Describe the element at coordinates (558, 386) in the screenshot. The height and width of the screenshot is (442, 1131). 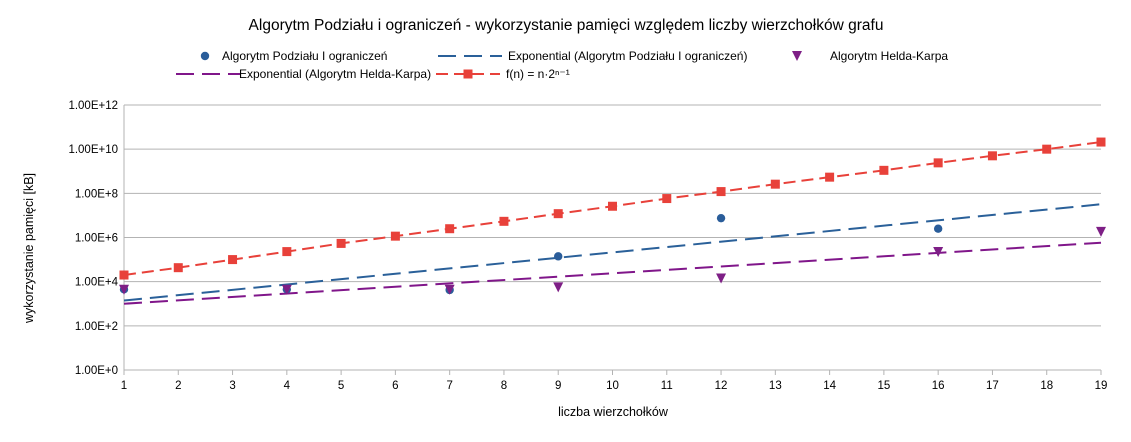
I see `x-tick-label: 9` at that location.